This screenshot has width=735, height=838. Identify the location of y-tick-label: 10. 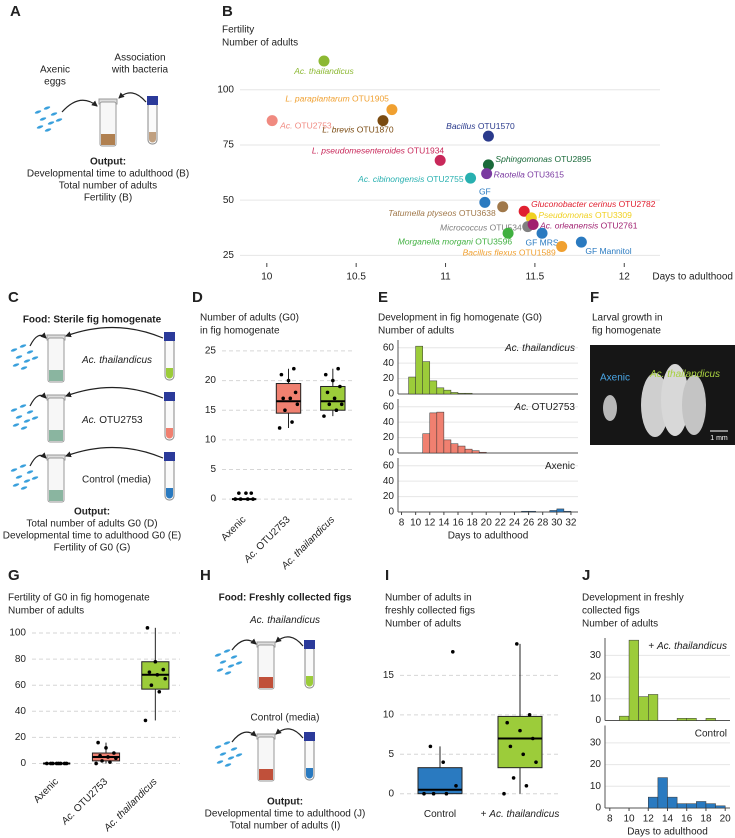
(389, 714).